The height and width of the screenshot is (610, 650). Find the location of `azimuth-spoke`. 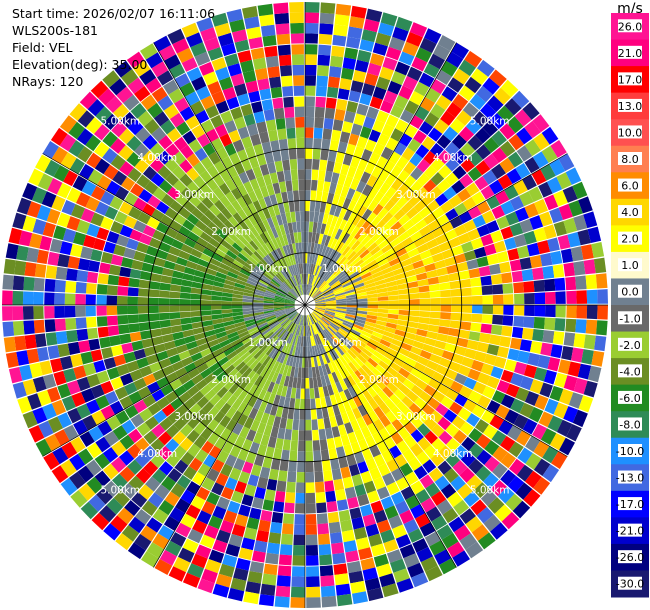

azimuth-spoke is located at coordinates (229, 174).